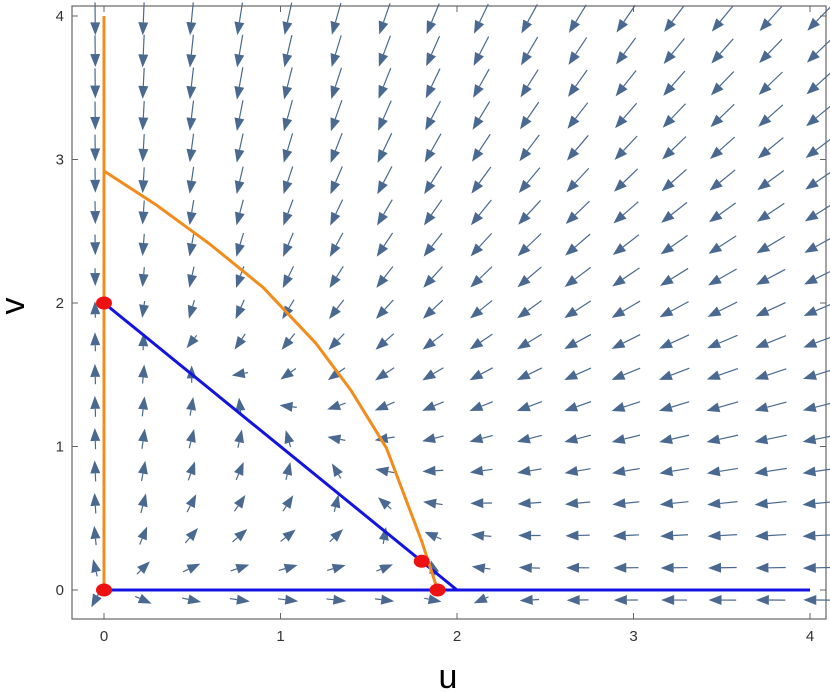 The image size is (830, 692). Describe the element at coordinates (280, 636) in the screenshot. I see `x-tick-label: 1` at that location.